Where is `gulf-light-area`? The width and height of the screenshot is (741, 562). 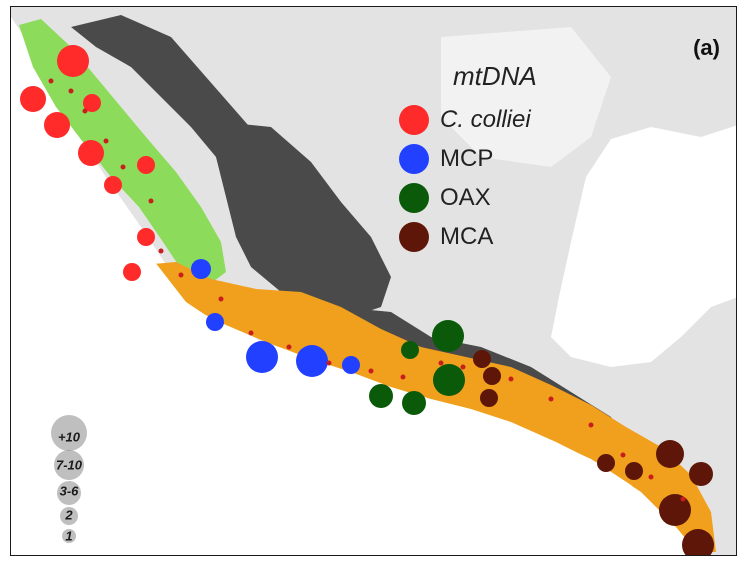 gulf-light-area is located at coordinates (526, 97).